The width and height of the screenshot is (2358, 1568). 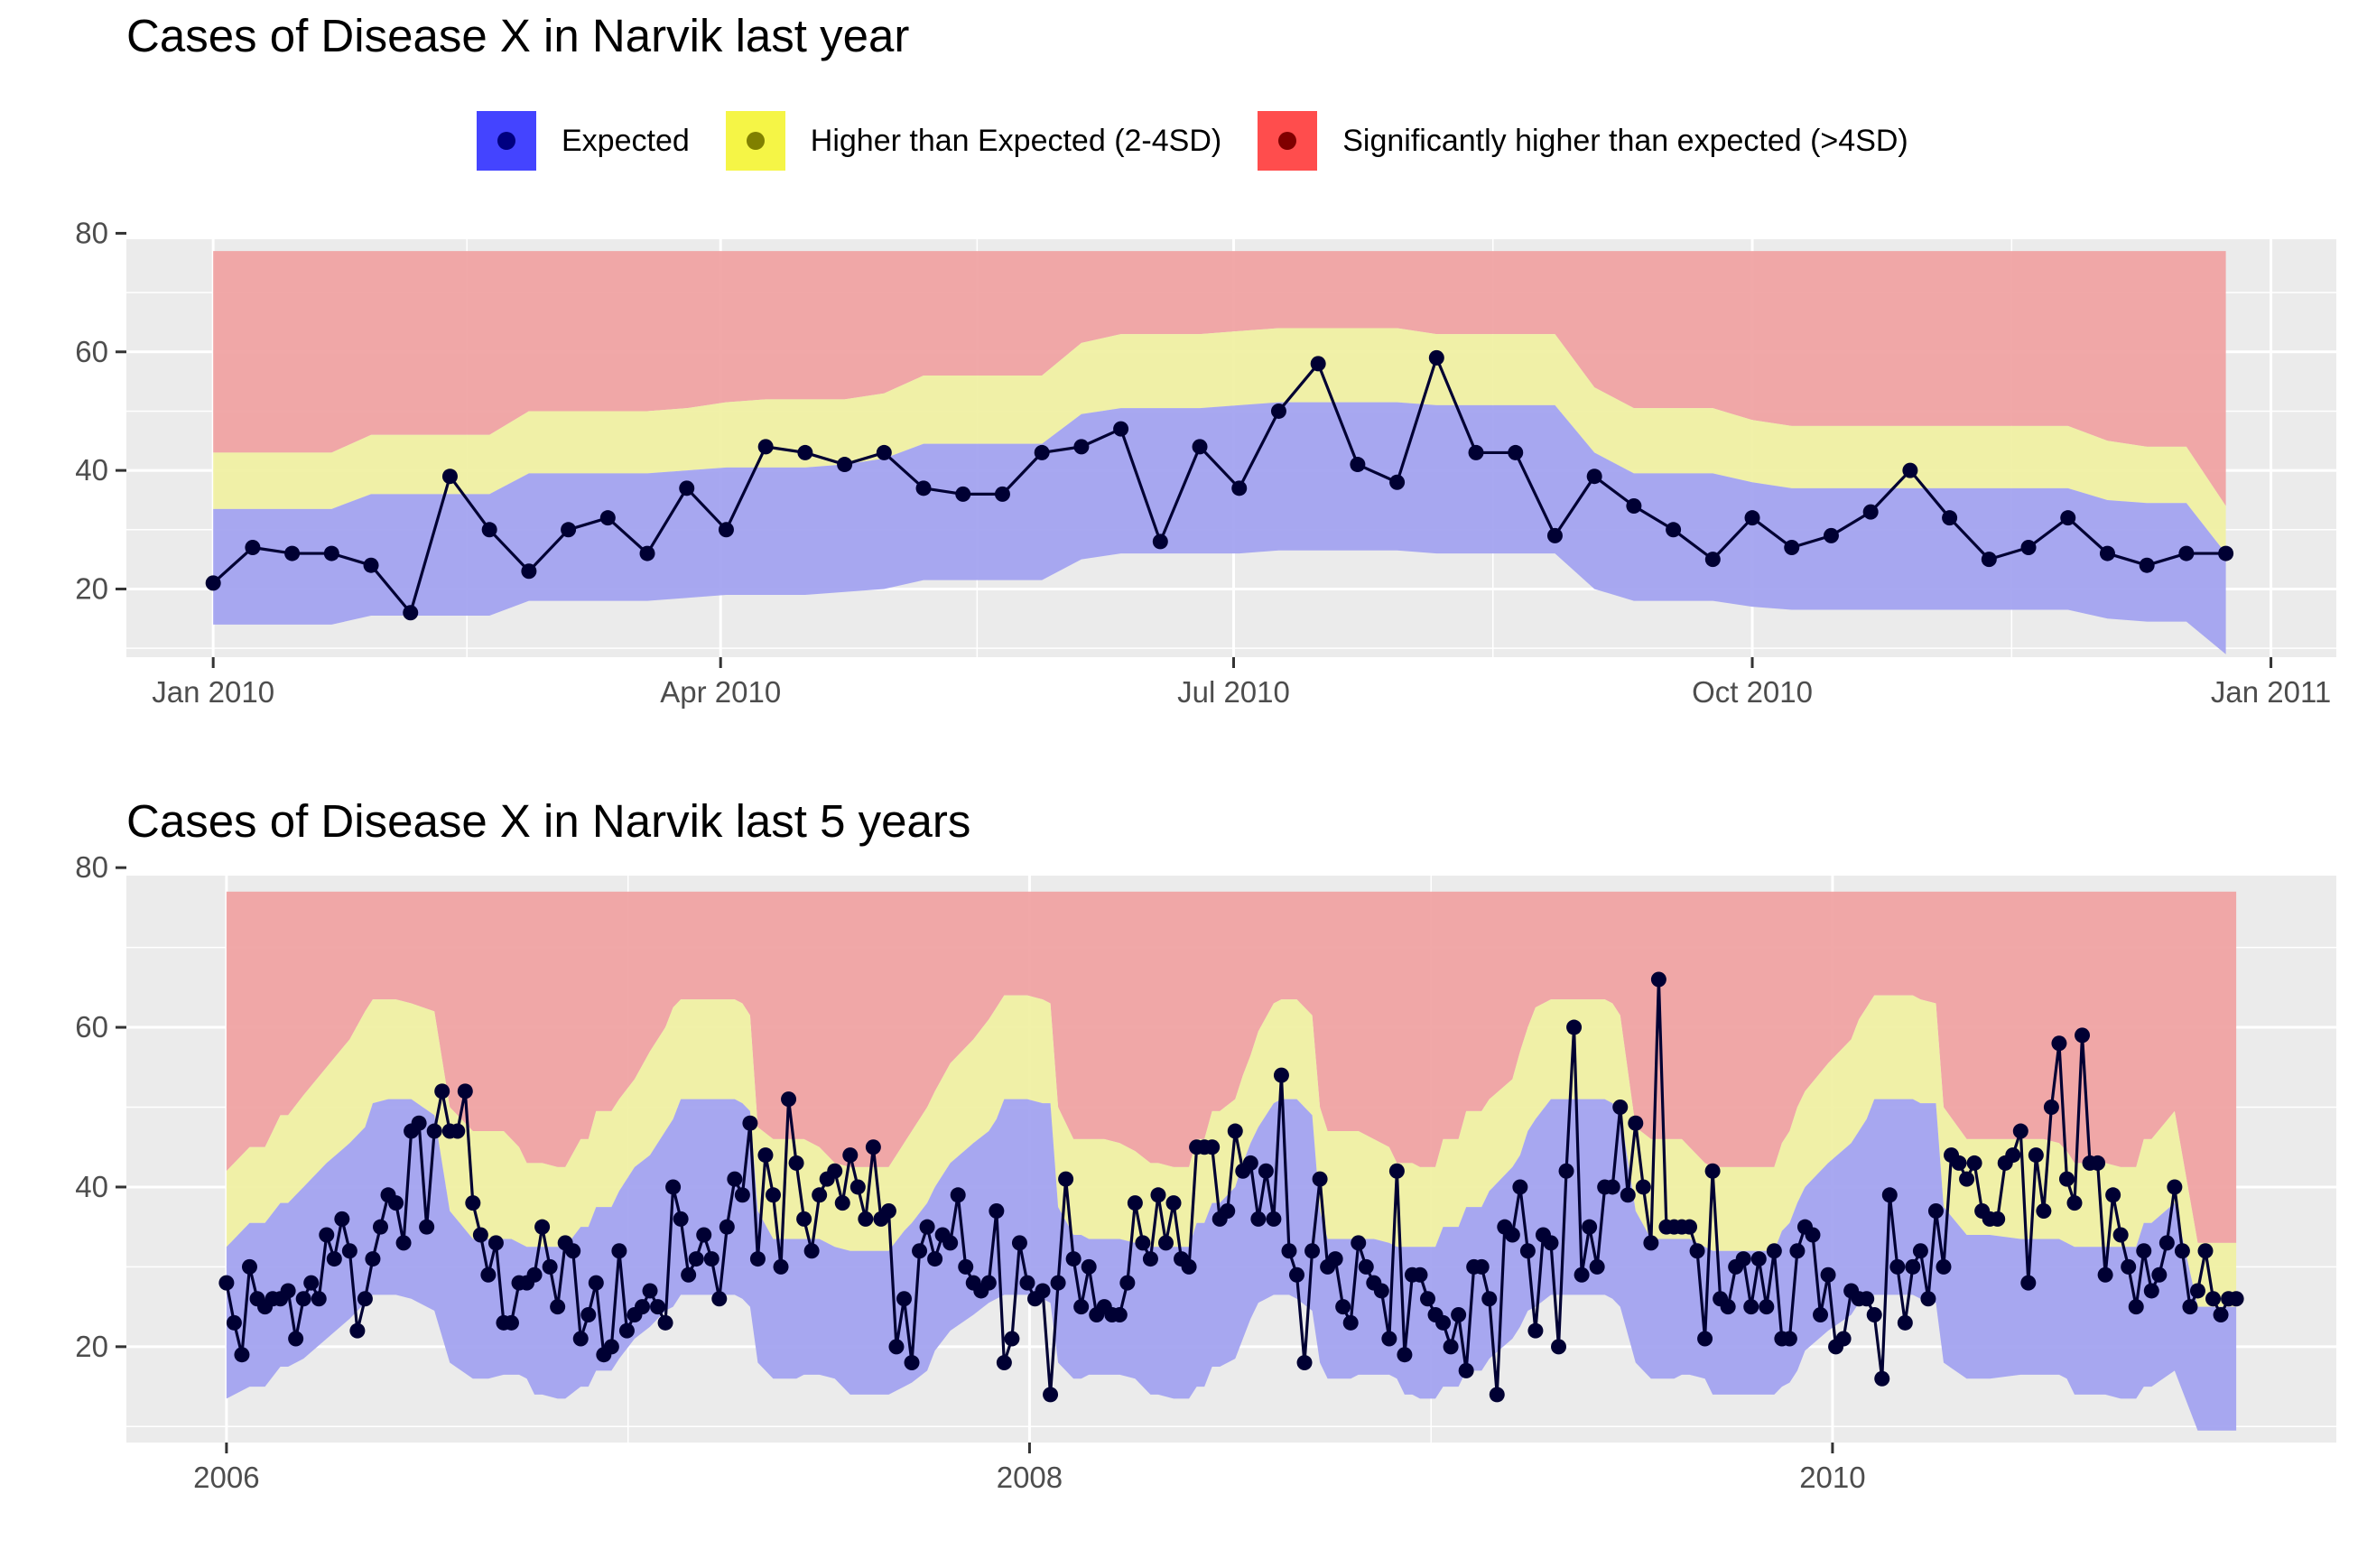 What do you see at coordinates (1016, 140) in the screenshot?
I see `legend-label-higher: Higher than Expected (2-4SD)` at bounding box center [1016, 140].